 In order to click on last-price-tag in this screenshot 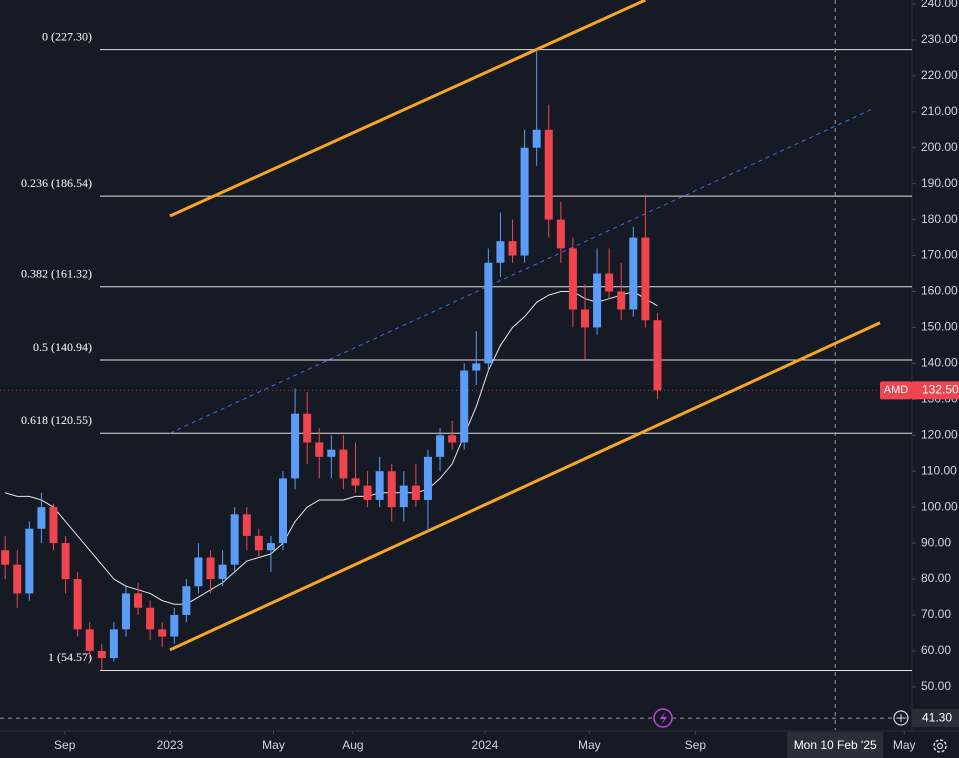, I will do `click(896, 390)`.